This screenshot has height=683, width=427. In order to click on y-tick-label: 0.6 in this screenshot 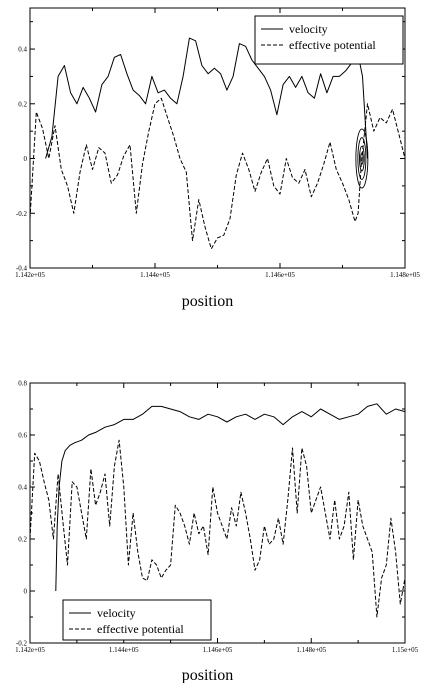, I will do `click(22, 436)`.